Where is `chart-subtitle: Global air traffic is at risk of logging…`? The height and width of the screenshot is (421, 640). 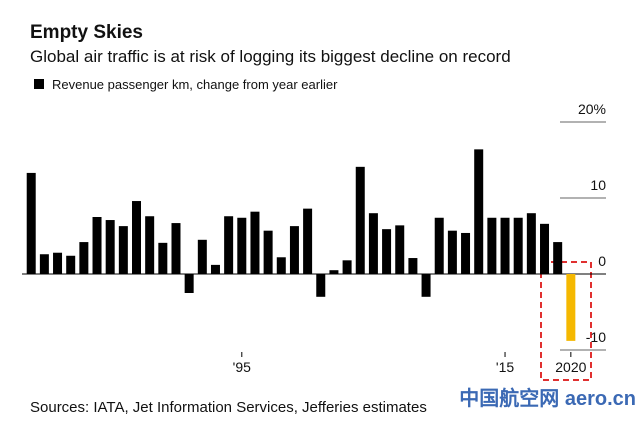
chart-subtitle: Global air traffic is at risk of logging… is located at coordinates (270, 56).